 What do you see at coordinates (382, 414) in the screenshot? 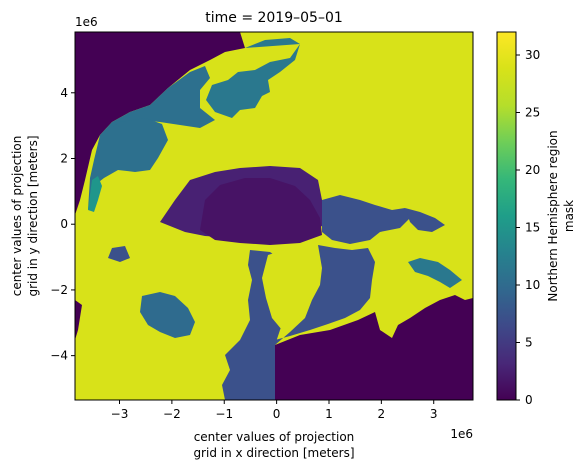
I see `x-tick-label: 2` at bounding box center [382, 414].